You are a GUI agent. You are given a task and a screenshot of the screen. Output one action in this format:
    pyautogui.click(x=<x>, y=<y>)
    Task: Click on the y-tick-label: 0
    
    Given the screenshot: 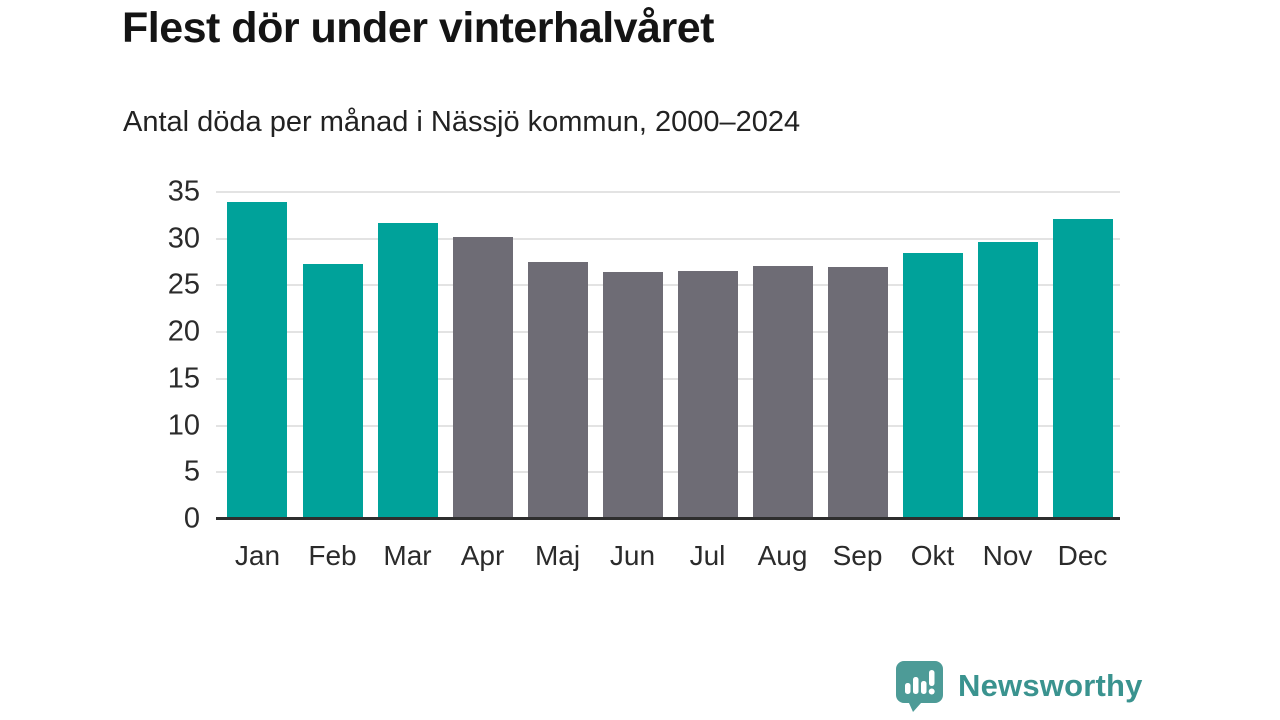 What is the action you would take?
    pyautogui.click(x=191, y=518)
    